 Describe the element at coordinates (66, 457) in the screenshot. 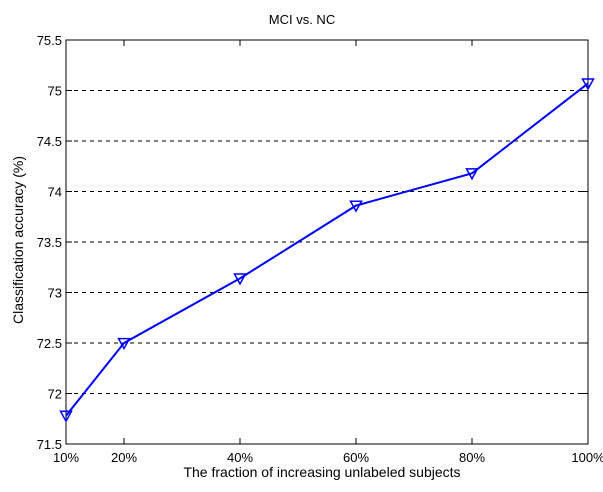

I see `x-tick-label: 10%` at that location.